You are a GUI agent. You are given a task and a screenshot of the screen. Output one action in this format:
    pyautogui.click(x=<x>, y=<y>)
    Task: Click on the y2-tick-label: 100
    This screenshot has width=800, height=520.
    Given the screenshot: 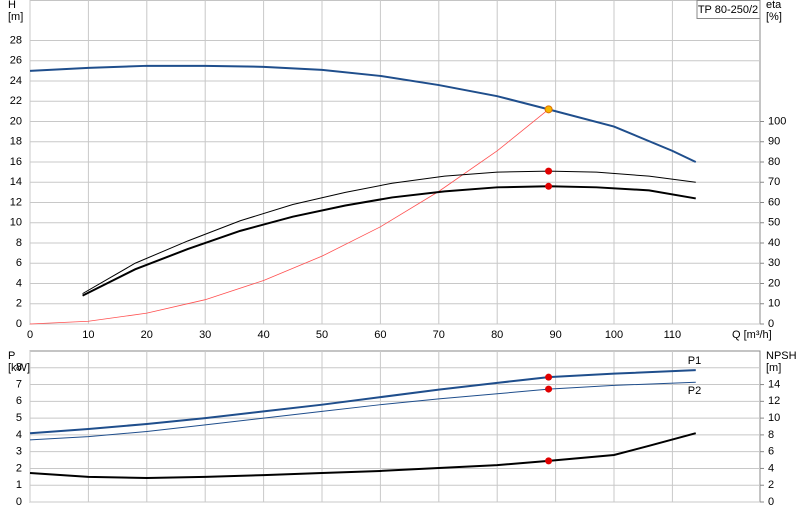 What is the action you would take?
    pyautogui.click(x=777, y=121)
    